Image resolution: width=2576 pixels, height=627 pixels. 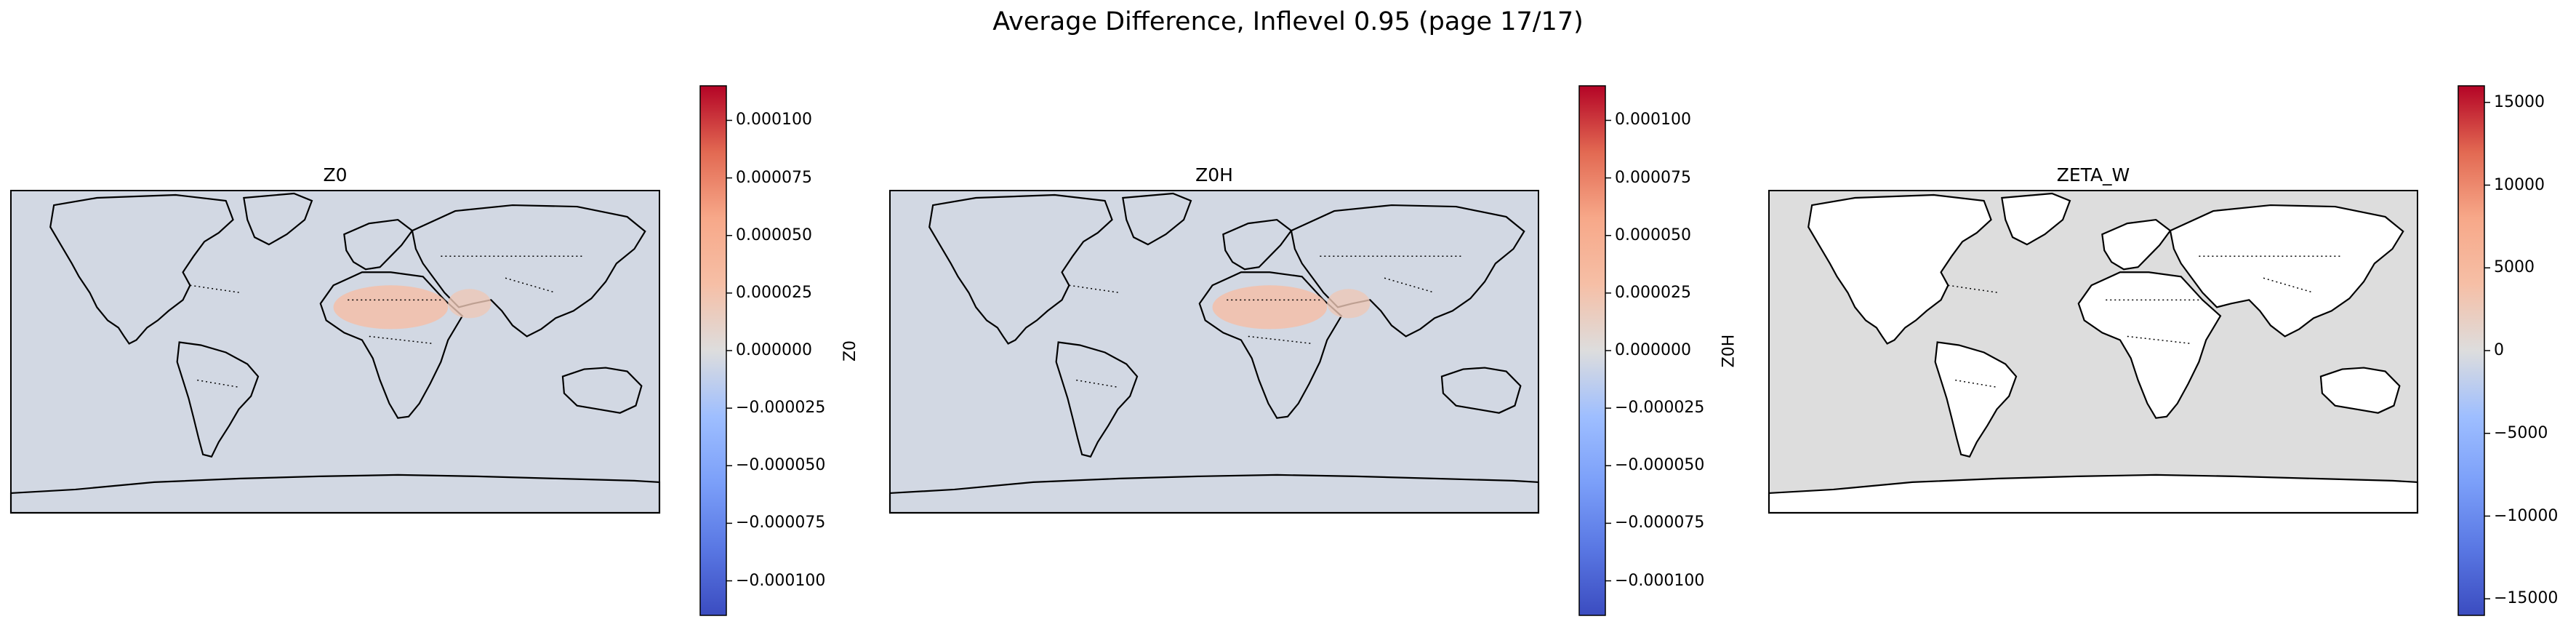 What do you see at coordinates (2527, 515) in the screenshot?
I see `colorbar-tick-label: −10000` at bounding box center [2527, 515].